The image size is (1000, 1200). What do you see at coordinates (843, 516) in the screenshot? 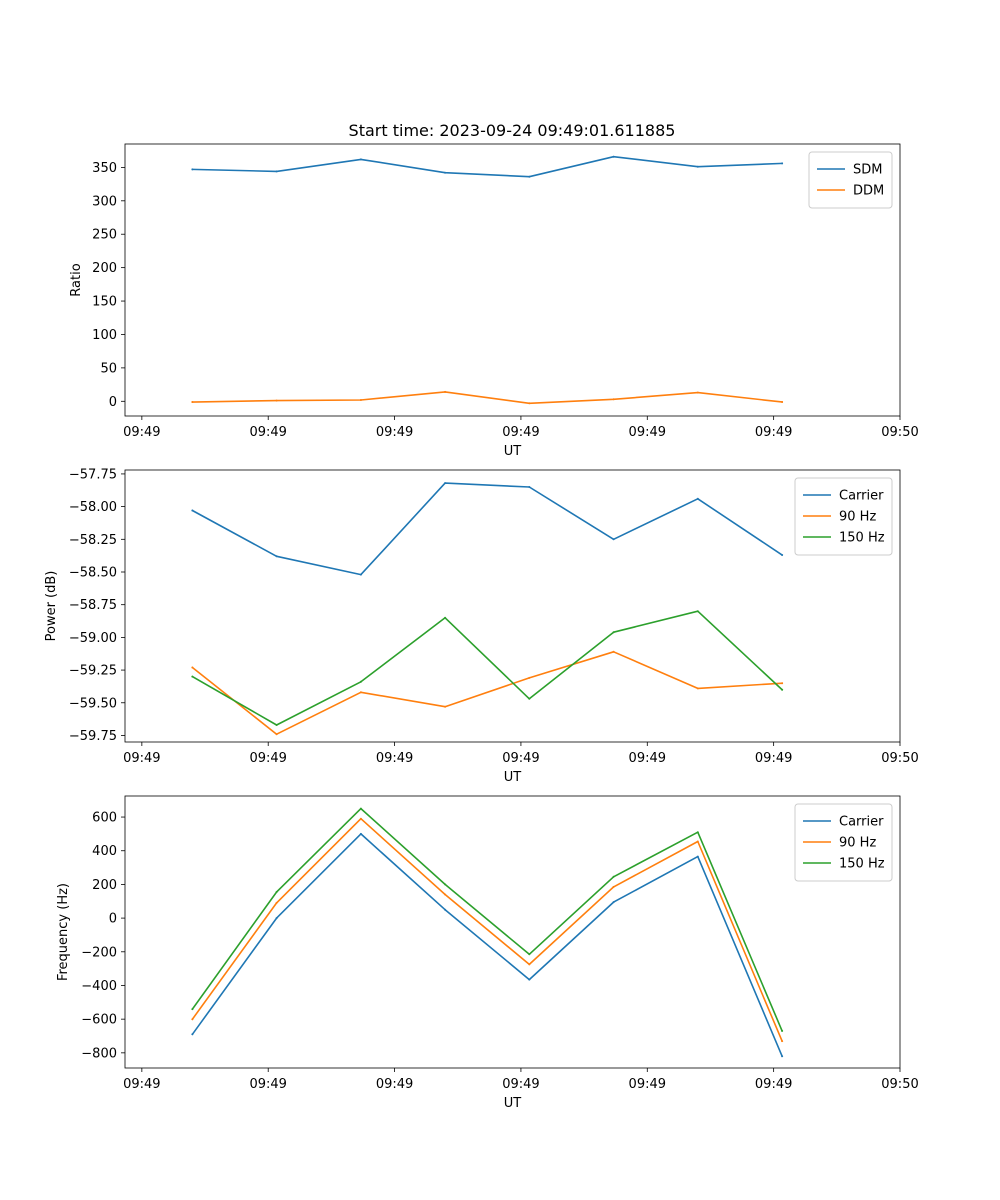
I see `power-legend` at bounding box center [843, 516].